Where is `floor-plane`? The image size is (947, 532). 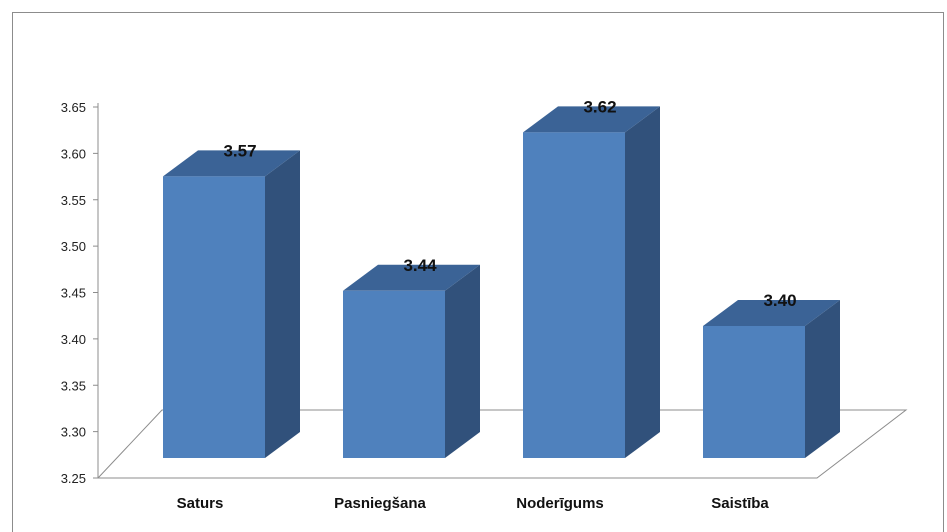 floor-plane is located at coordinates (502, 444).